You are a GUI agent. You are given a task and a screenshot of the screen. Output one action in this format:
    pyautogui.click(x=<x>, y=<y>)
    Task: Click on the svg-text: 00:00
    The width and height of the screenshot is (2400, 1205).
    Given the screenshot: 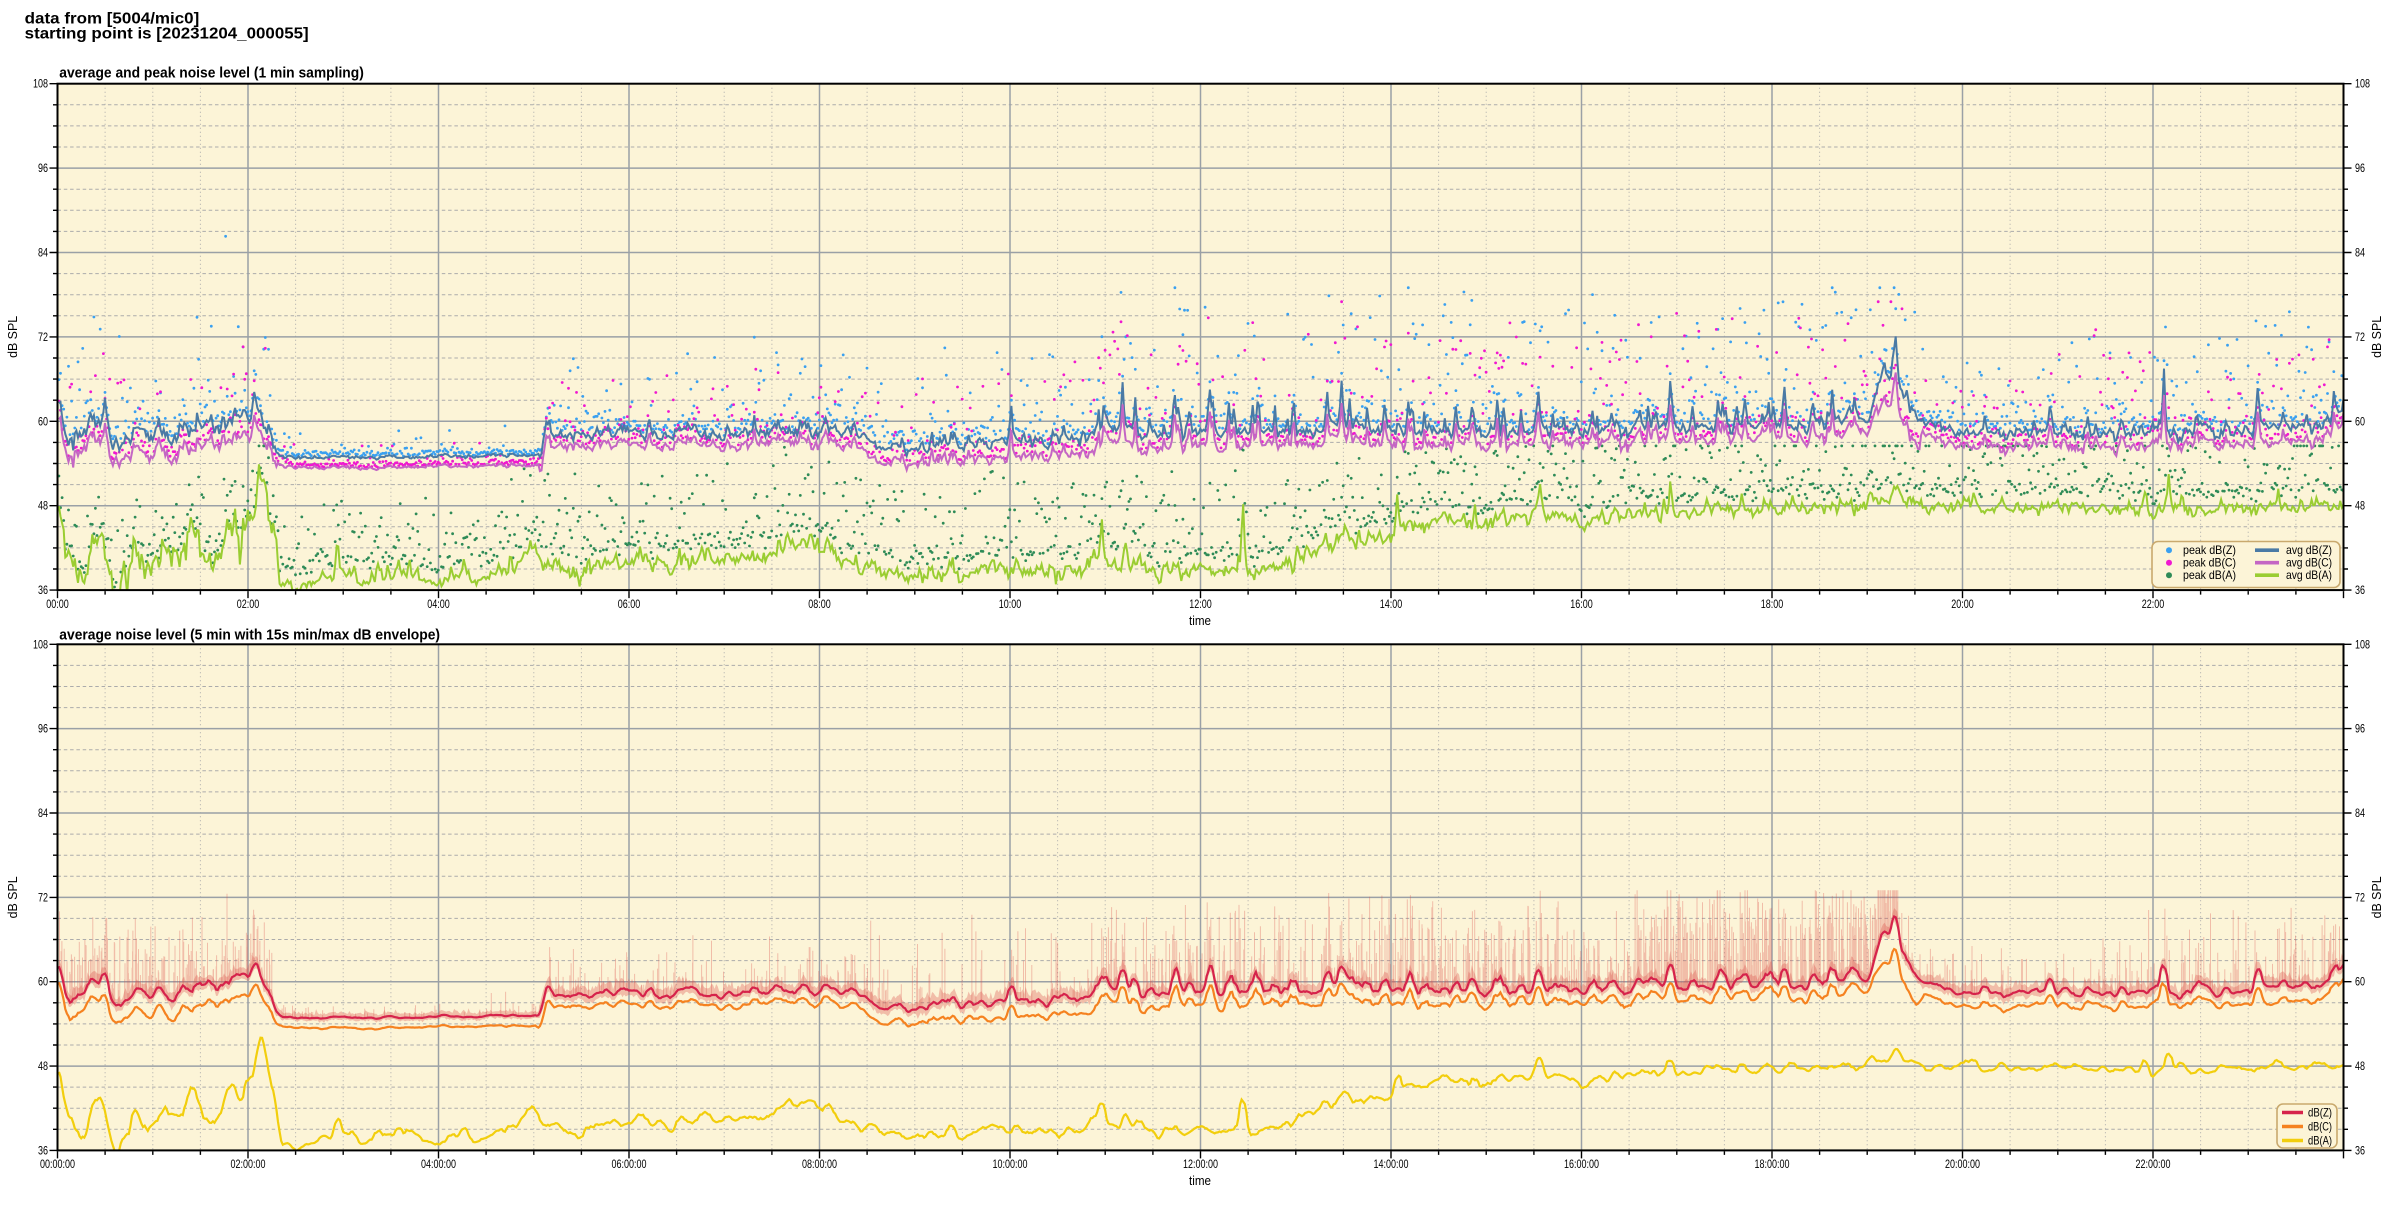 What is the action you would take?
    pyautogui.click(x=57, y=605)
    